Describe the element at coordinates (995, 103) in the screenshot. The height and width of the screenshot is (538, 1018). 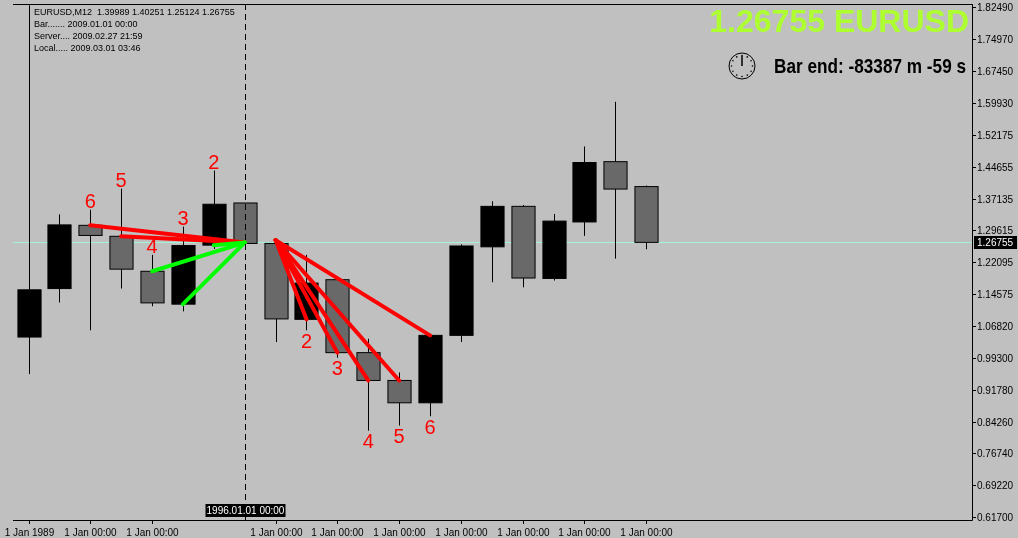
I see `y-tick-label: 1.59930` at that location.